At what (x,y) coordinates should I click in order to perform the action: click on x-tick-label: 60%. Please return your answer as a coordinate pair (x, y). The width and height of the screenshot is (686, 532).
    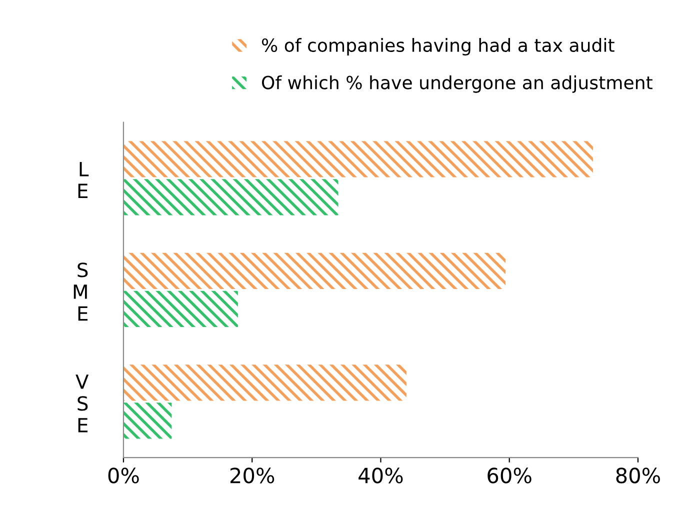
    Looking at the image, I should click on (510, 476).